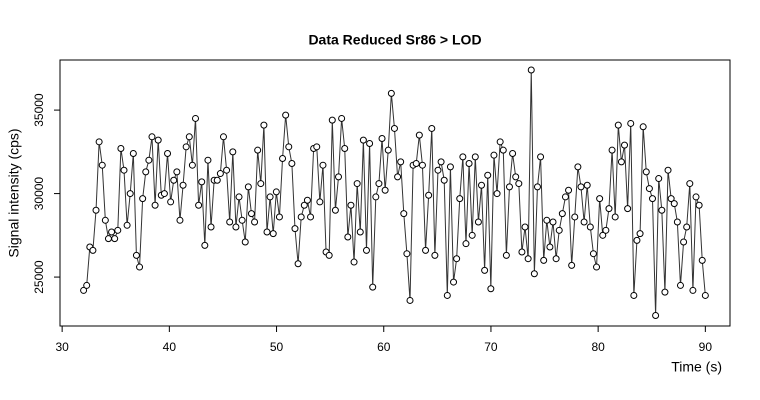 Image resolution: width=760 pixels, height=400 pixels. What do you see at coordinates (170, 347) in the screenshot?
I see `x-tick-label: 40` at bounding box center [170, 347].